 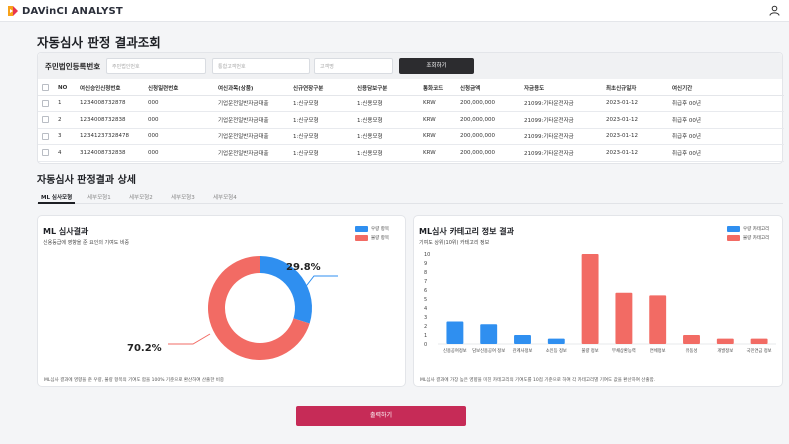 What do you see at coordinates (394, 11) in the screenshot?
I see `top-bar: DAVinCI ANALYST` at bounding box center [394, 11].